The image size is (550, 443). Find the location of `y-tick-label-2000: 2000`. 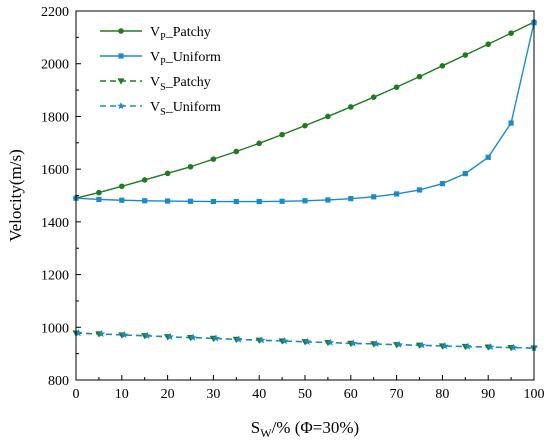

y-tick-label-2000: 2000 is located at coordinates (55, 65).